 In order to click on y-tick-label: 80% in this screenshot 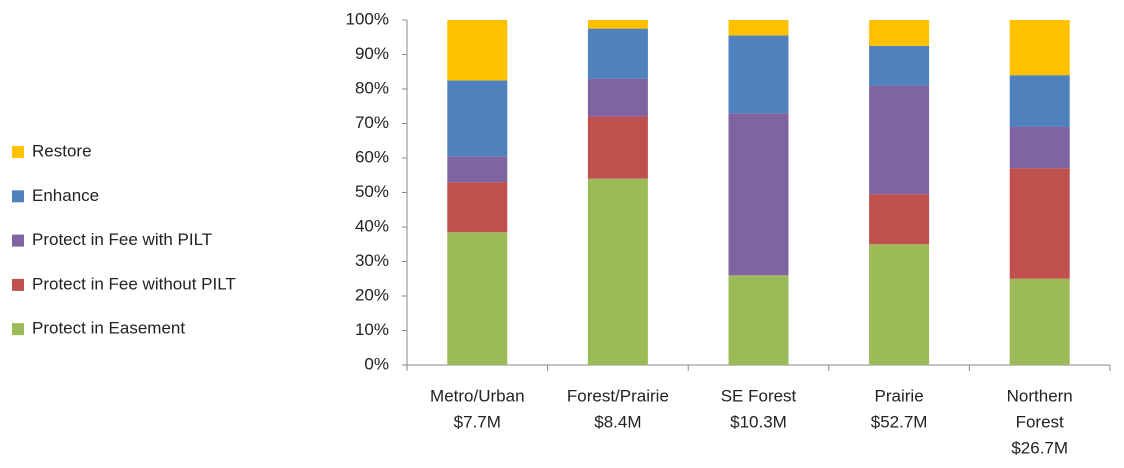, I will do `click(372, 87)`.